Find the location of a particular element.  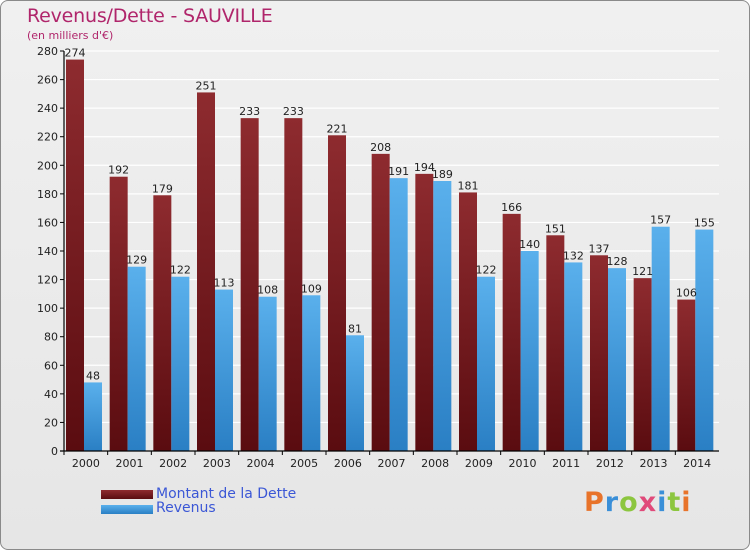

x-tick-label-2003: 2003 is located at coordinates (217, 463).